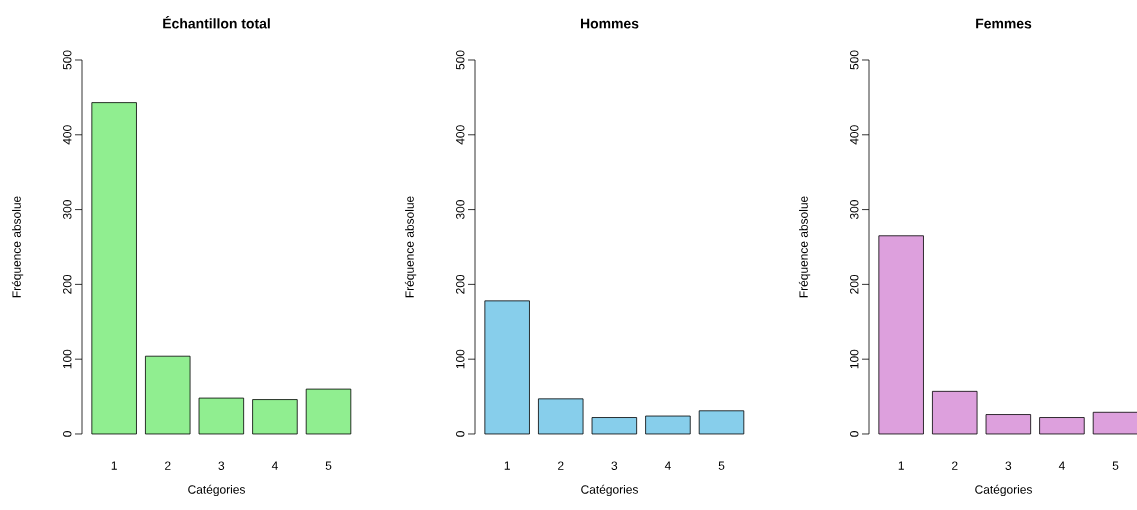 The image size is (1137, 510). What do you see at coordinates (1004, 23) in the screenshot?
I see `chart-title: Femmes` at bounding box center [1004, 23].